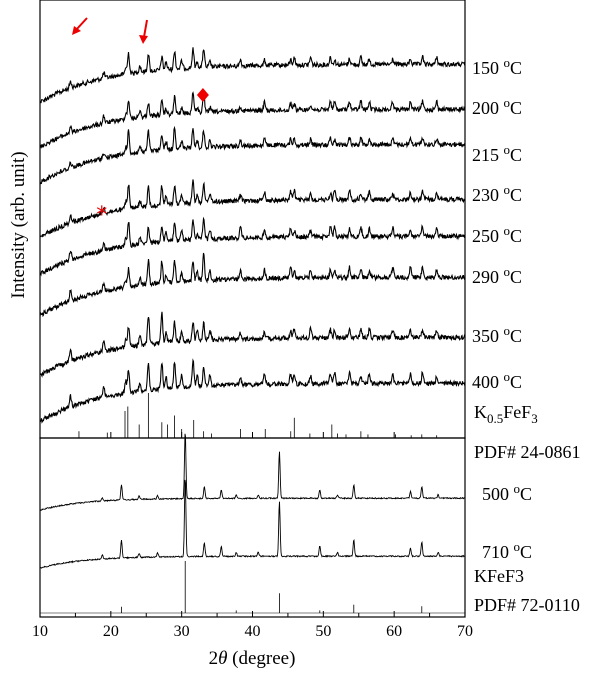  I want to click on x-tick-label: 50, so click(323, 631).